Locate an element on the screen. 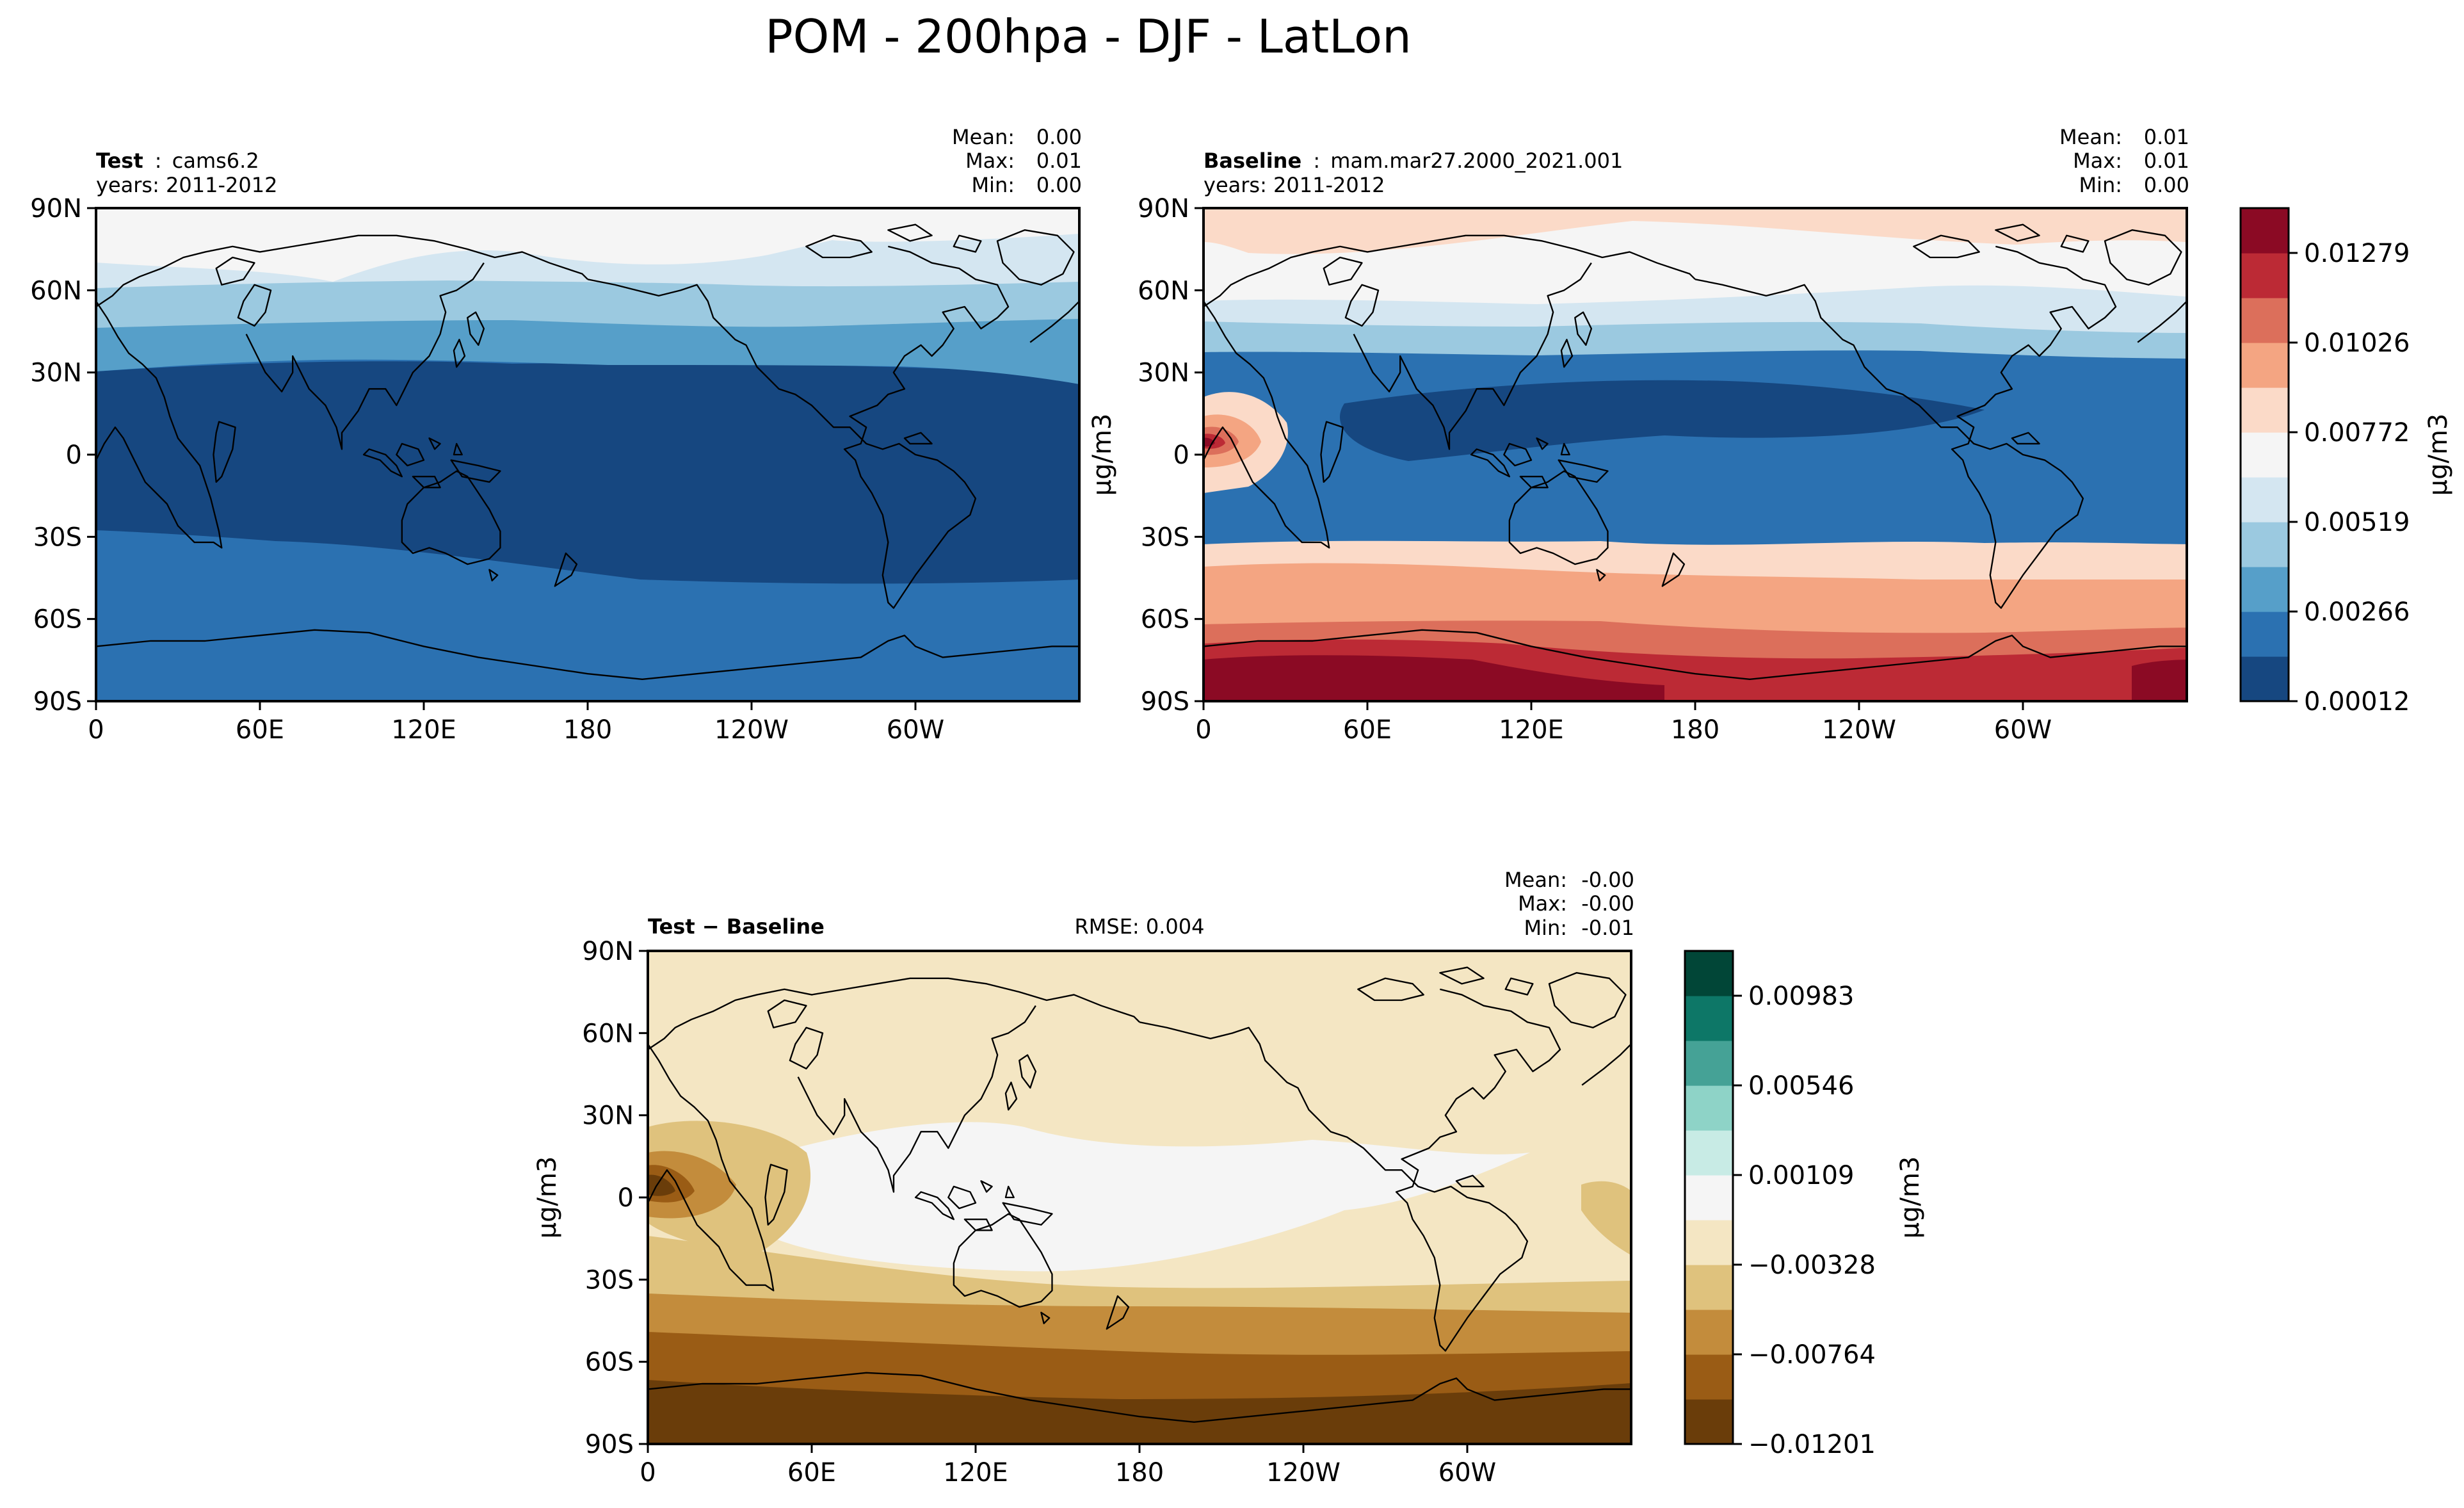  colorbar-bottom-frame is located at coordinates (1709, 1197).